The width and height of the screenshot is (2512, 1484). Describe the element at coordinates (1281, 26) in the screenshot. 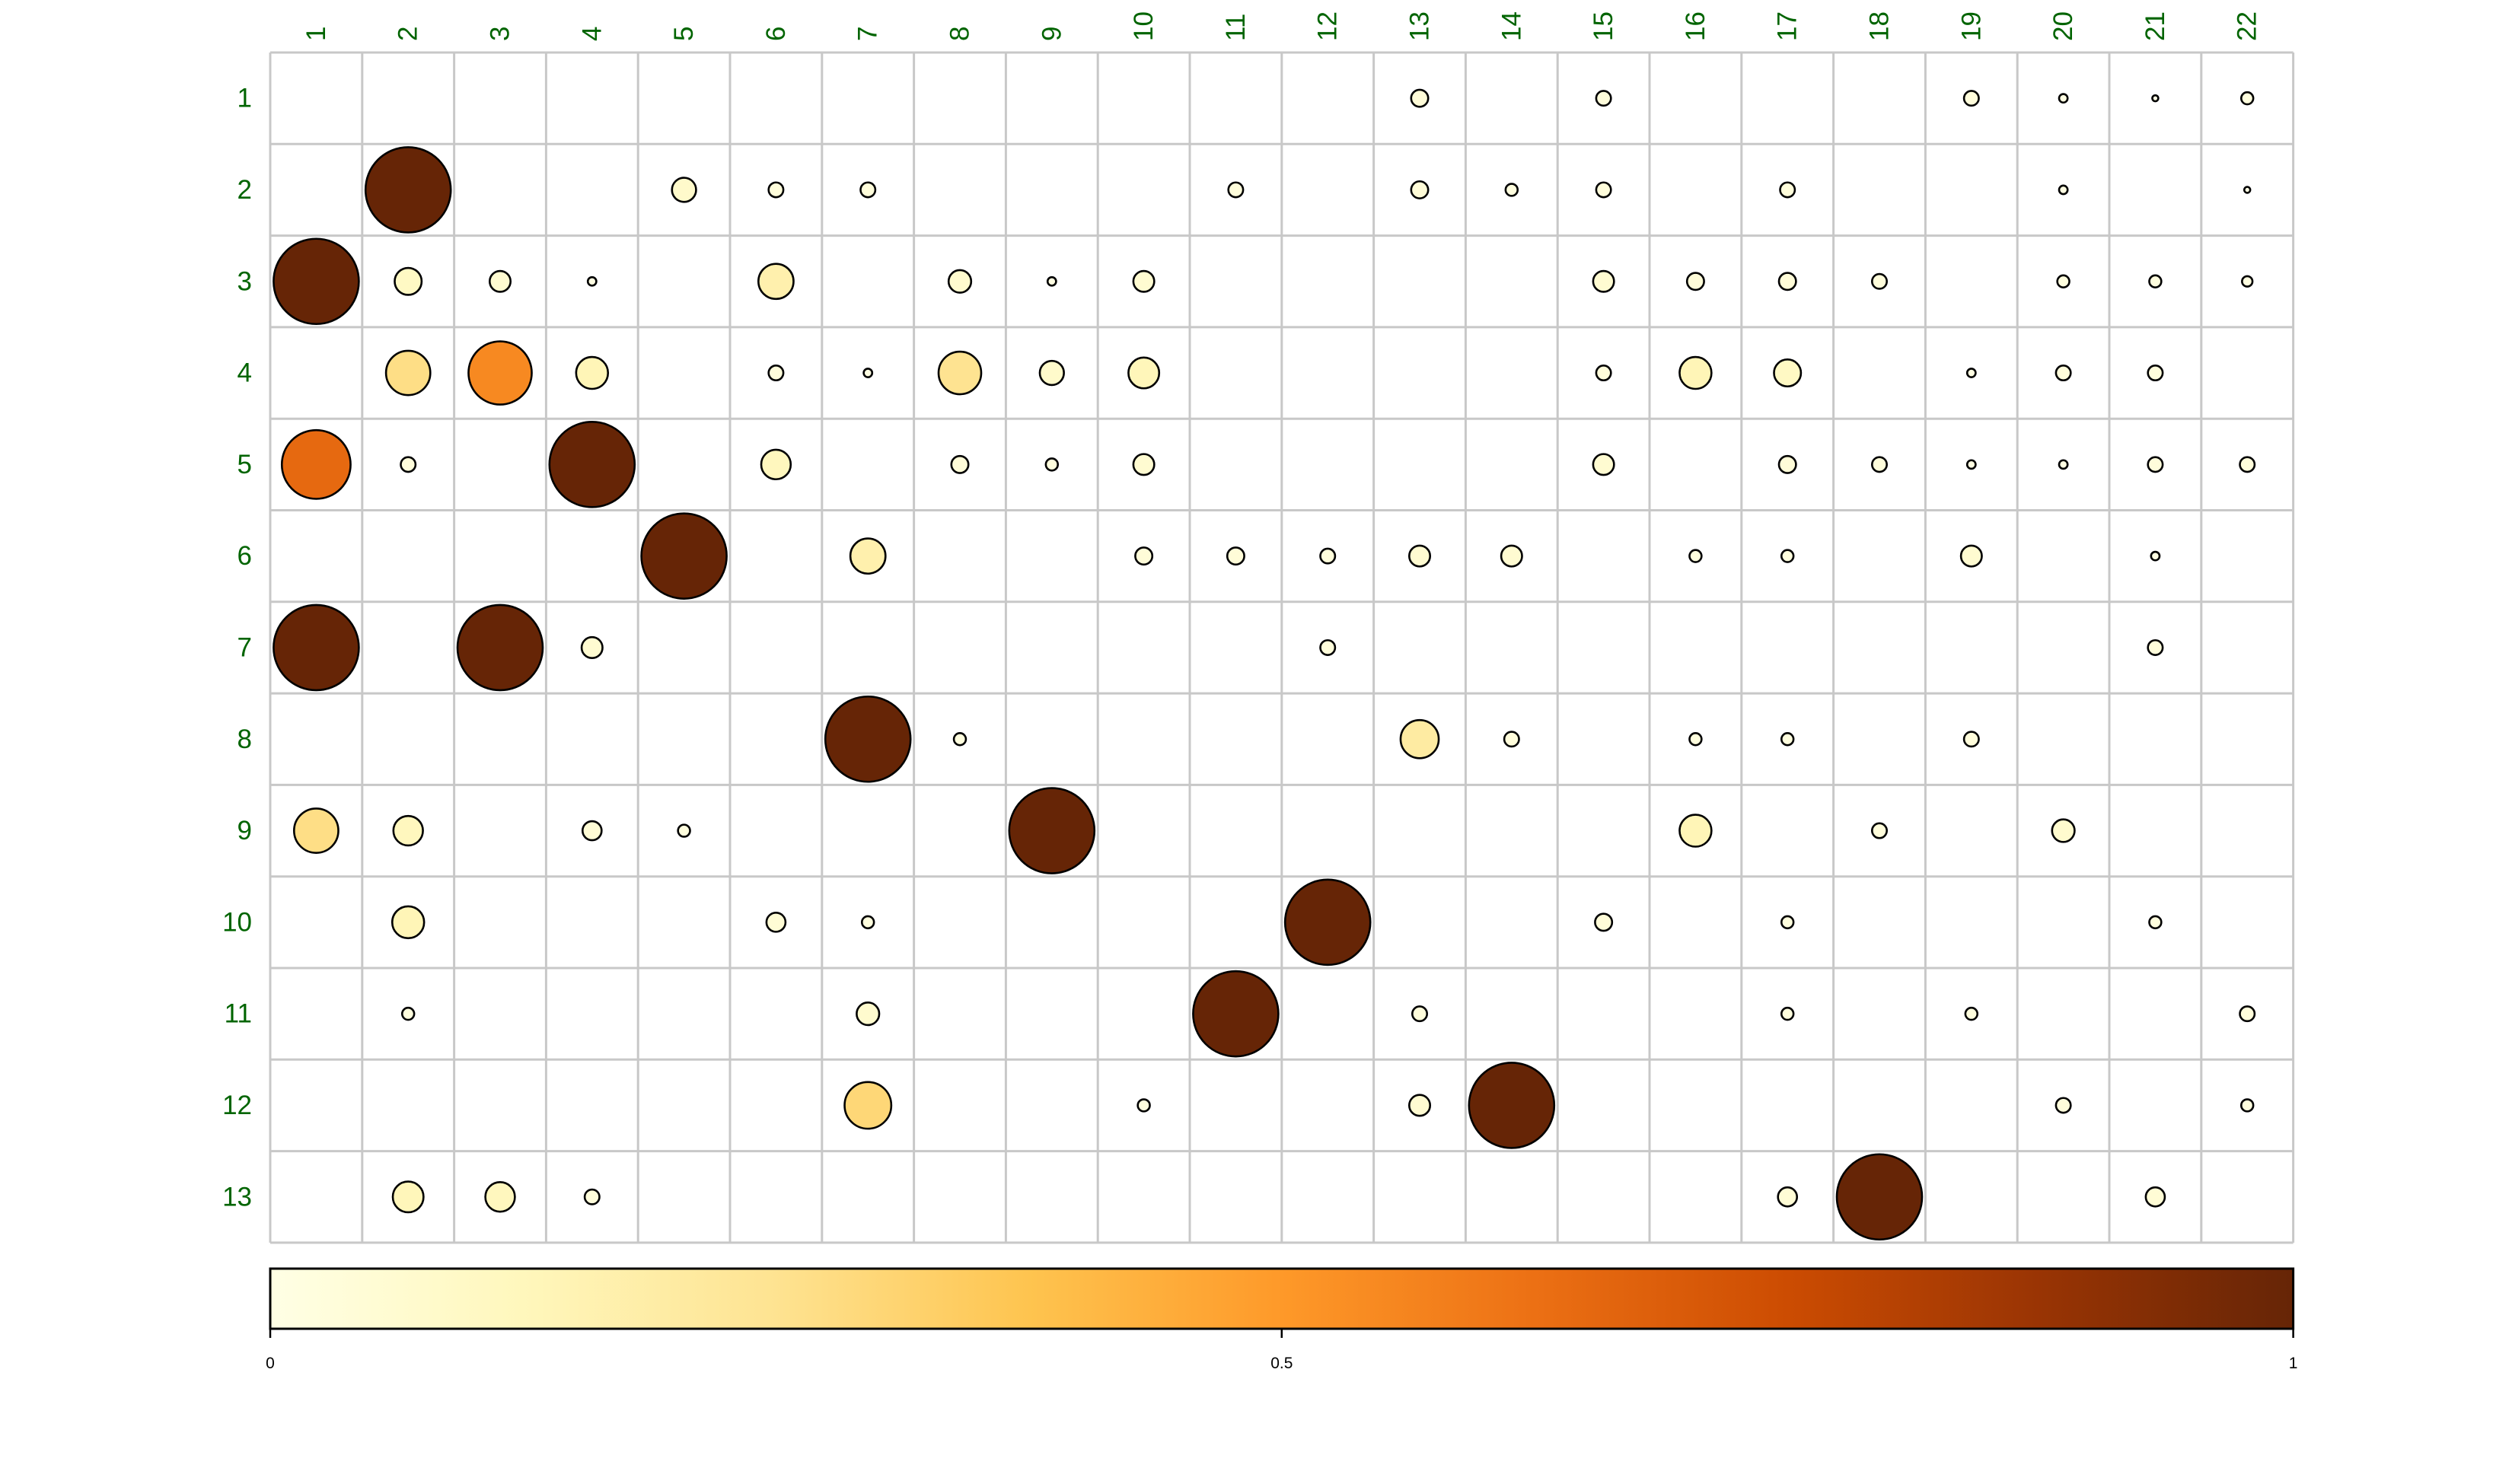

I see `column-labels: 1 2 3 4 5 6 7 8 9 10 11 12 13 14 15 16 17 18 19 20 21 22` at that location.